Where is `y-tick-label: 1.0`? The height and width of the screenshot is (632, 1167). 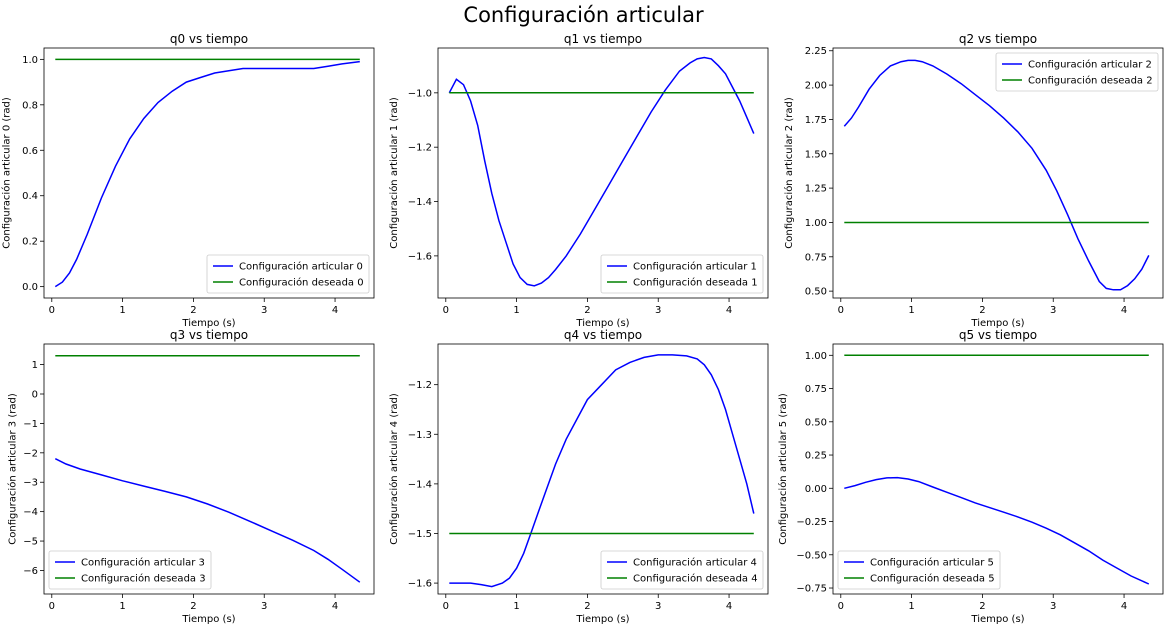 y-tick-label: 1.0 is located at coordinates (30, 60).